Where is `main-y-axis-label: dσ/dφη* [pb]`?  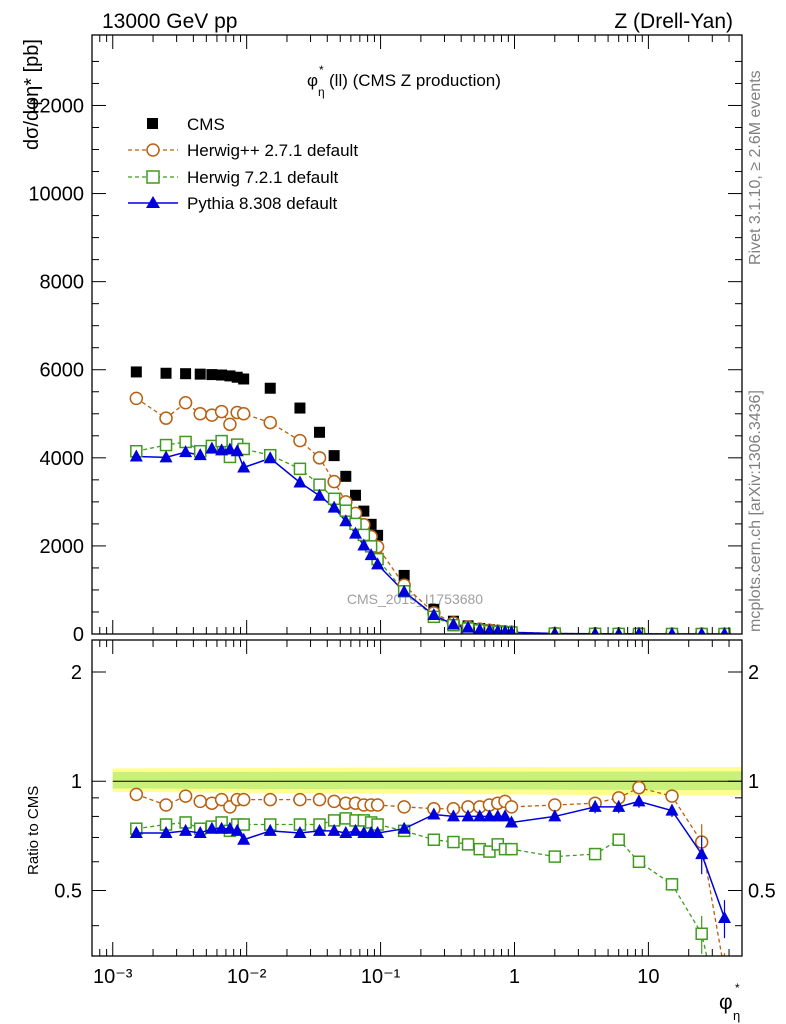
main-y-axis-label: dσ/dφη* [pb] is located at coordinates (32, 94).